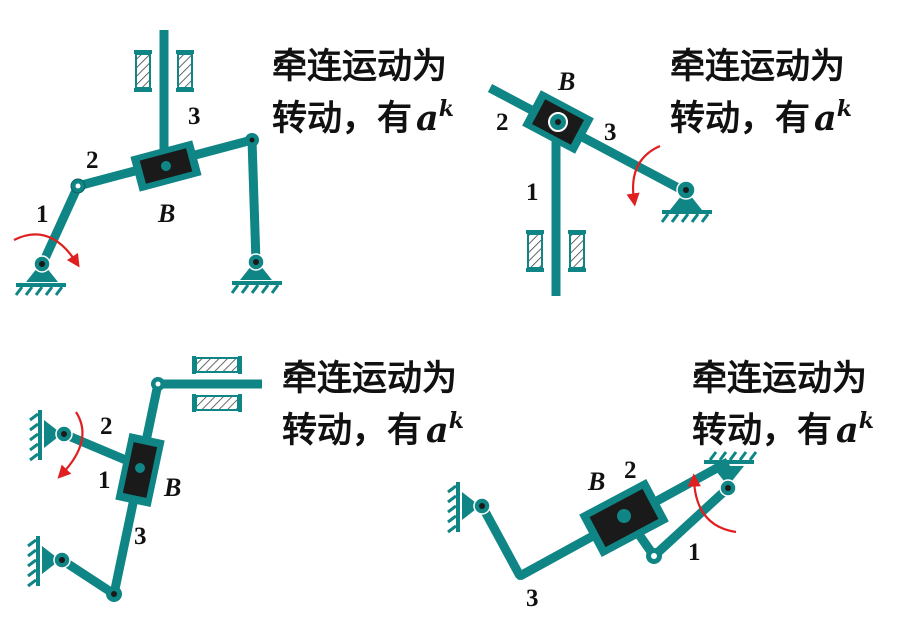 This screenshot has width=901, height=634. Describe the element at coordinates (164, 71) in the screenshot. I see `guide-top-left` at that location.